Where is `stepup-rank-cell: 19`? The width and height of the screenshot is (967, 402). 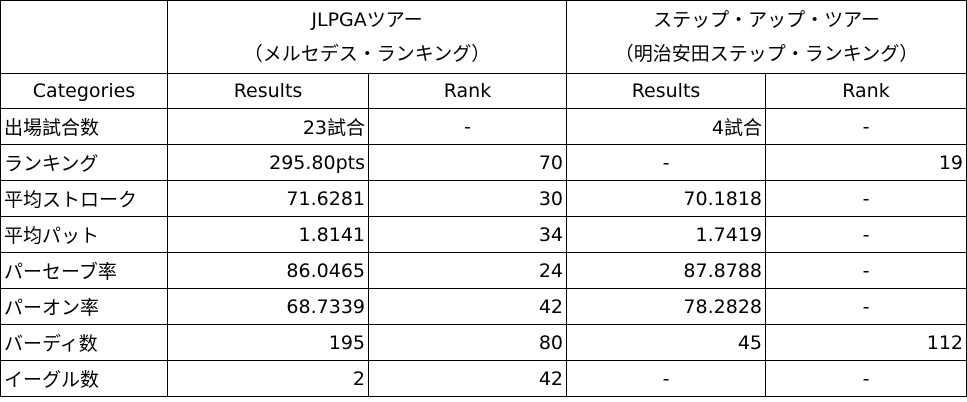
stepup-rank-cell: 19 is located at coordinates (866, 162).